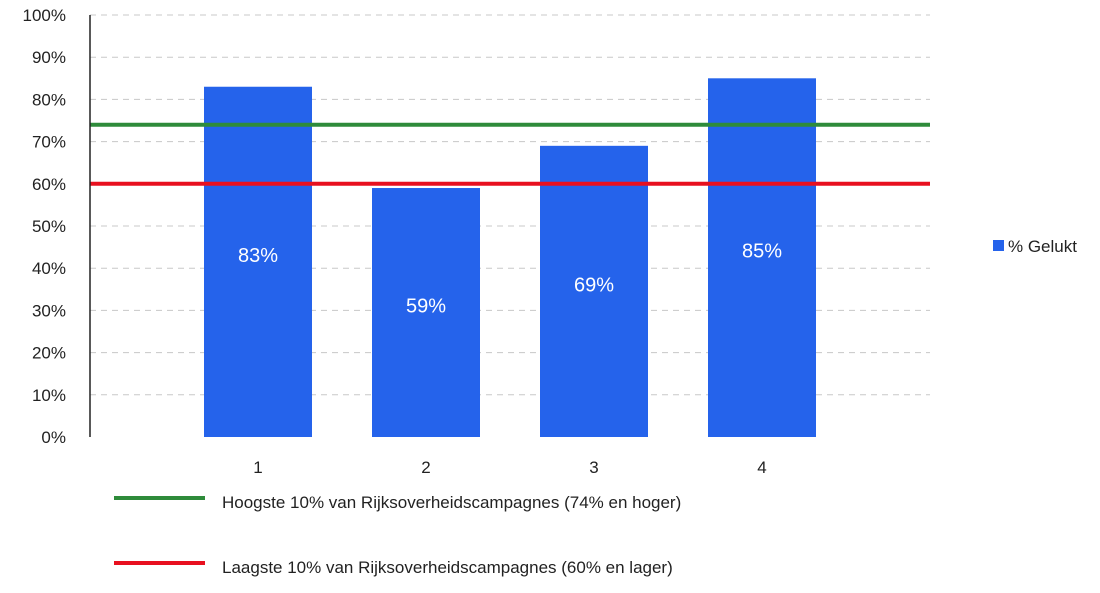 This screenshot has width=1100, height=593. What do you see at coordinates (49, 395) in the screenshot?
I see `y-tick-label: 10%` at bounding box center [49, 395].